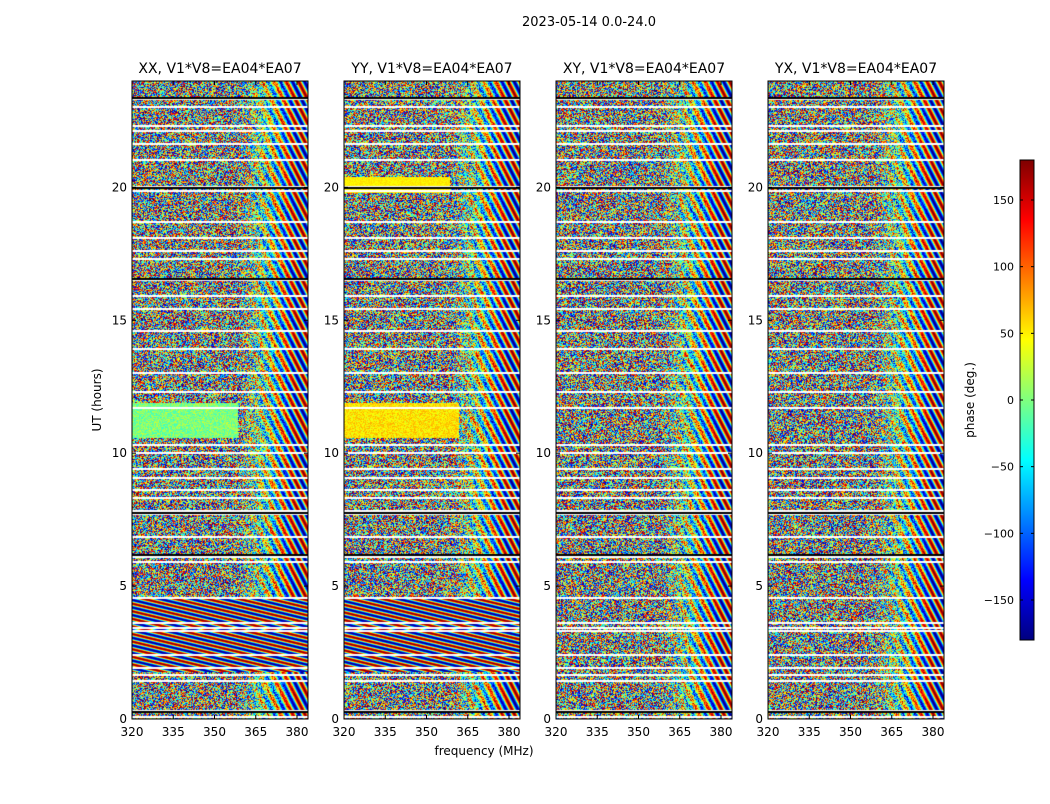 Image resolution: width=1050 pixels, height=804 pixels. Describe the element at coordinates (1002, 467) in the screenshot. I see `colorbar-tick-label: −50` at that location.